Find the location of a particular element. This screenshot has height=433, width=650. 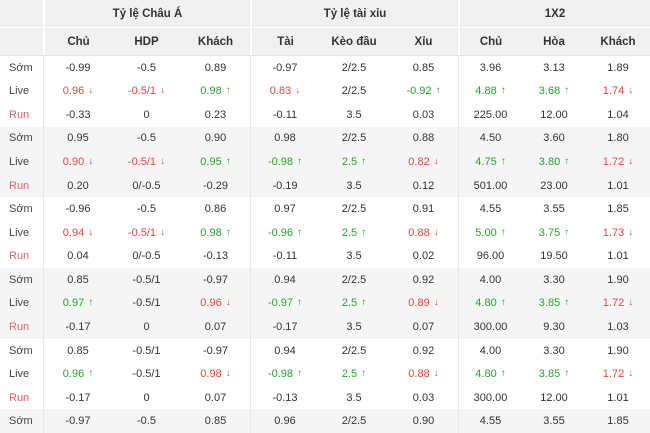

odds-value: 0.96 is located at coordinates (285, 421).